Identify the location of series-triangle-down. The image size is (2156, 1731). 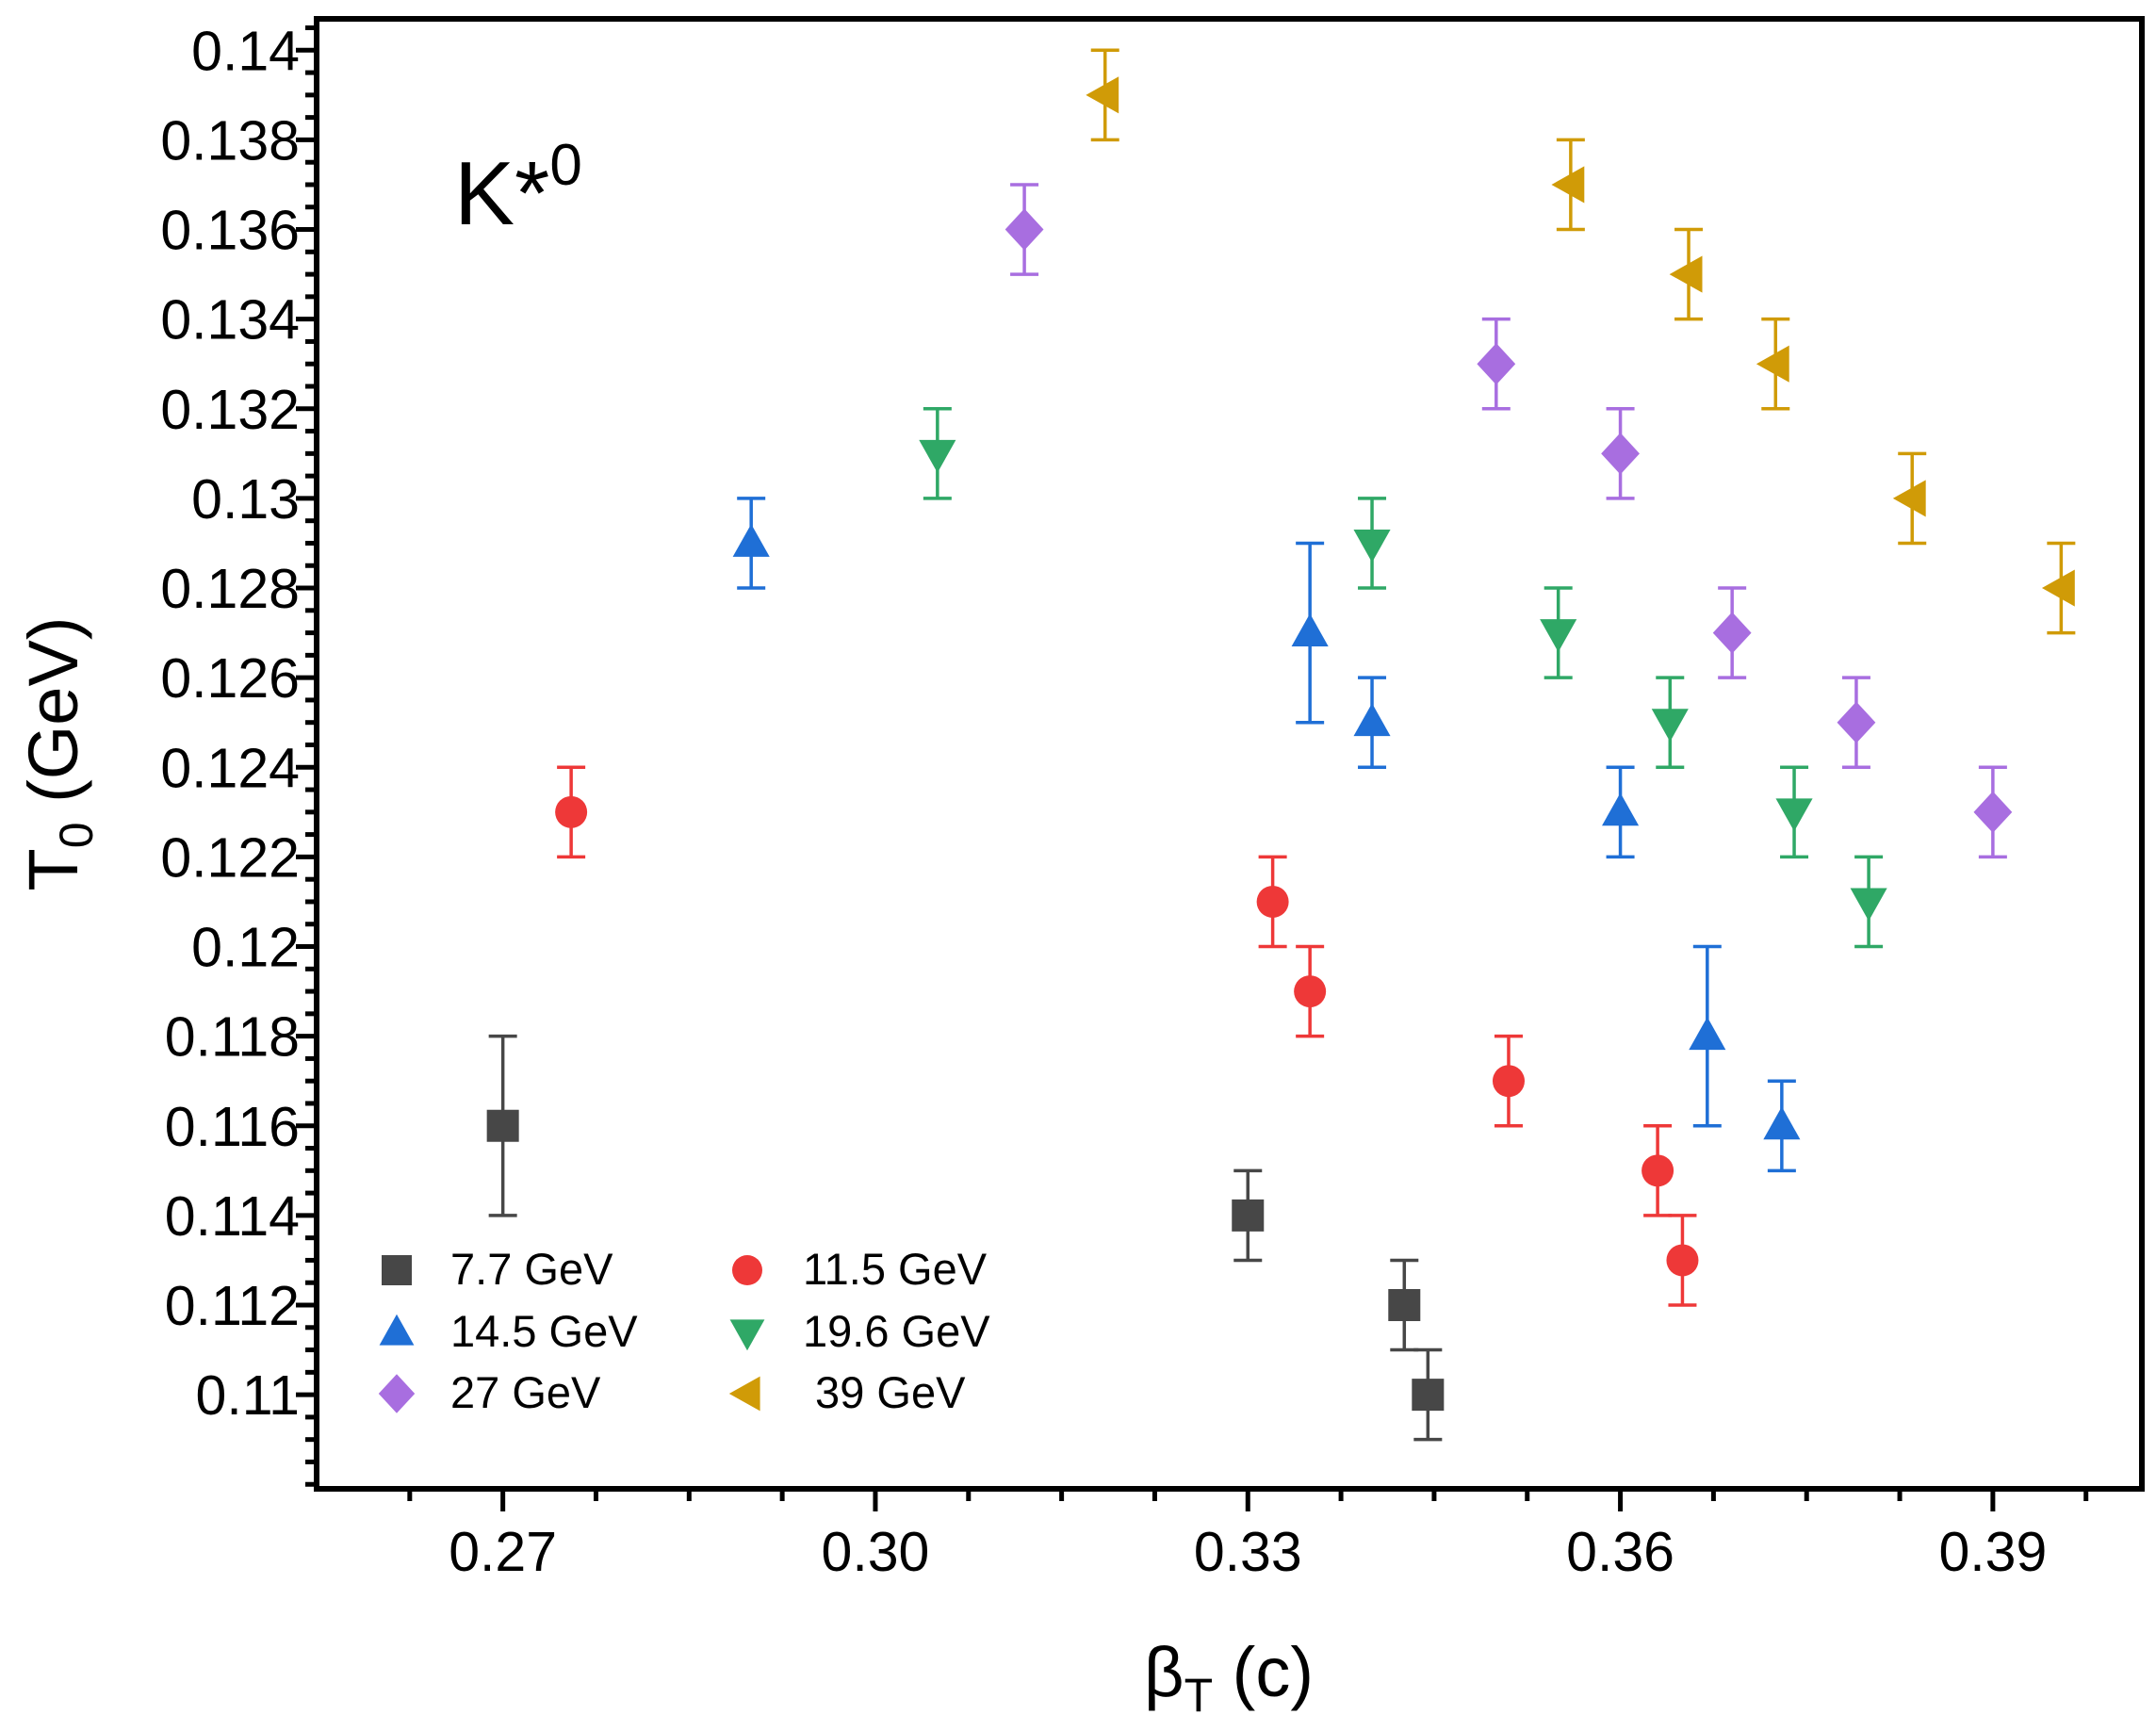
(1403, 678).